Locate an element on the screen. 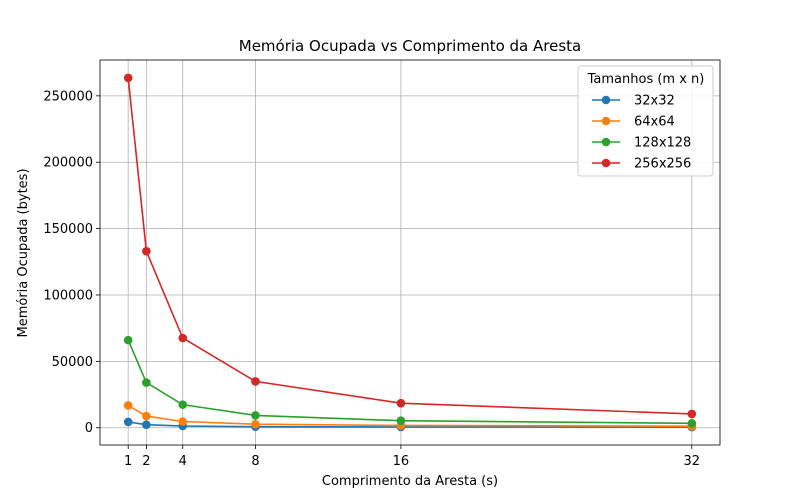 The width and height of the screenshot is (800, 500). y-tick-label: 200000 is located at coordinates (68, 163).